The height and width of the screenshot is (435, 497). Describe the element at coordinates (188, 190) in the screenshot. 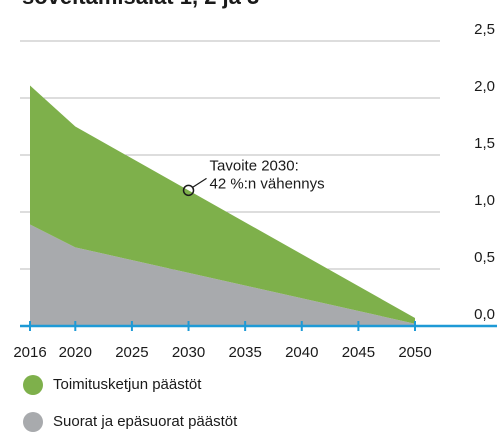

I see `annotation-marker` at that location.